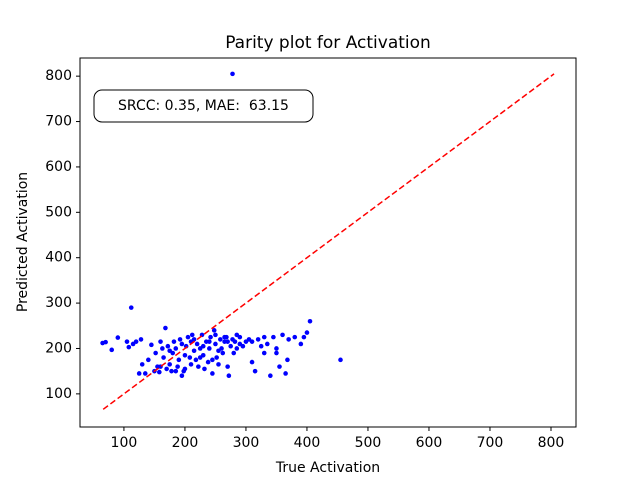 This screenshot has width=640, height=480. What do you see at coordinates (58, 122) in the screenshot?
I see `y-tick-label: 700` at bounding box center [58, 122].